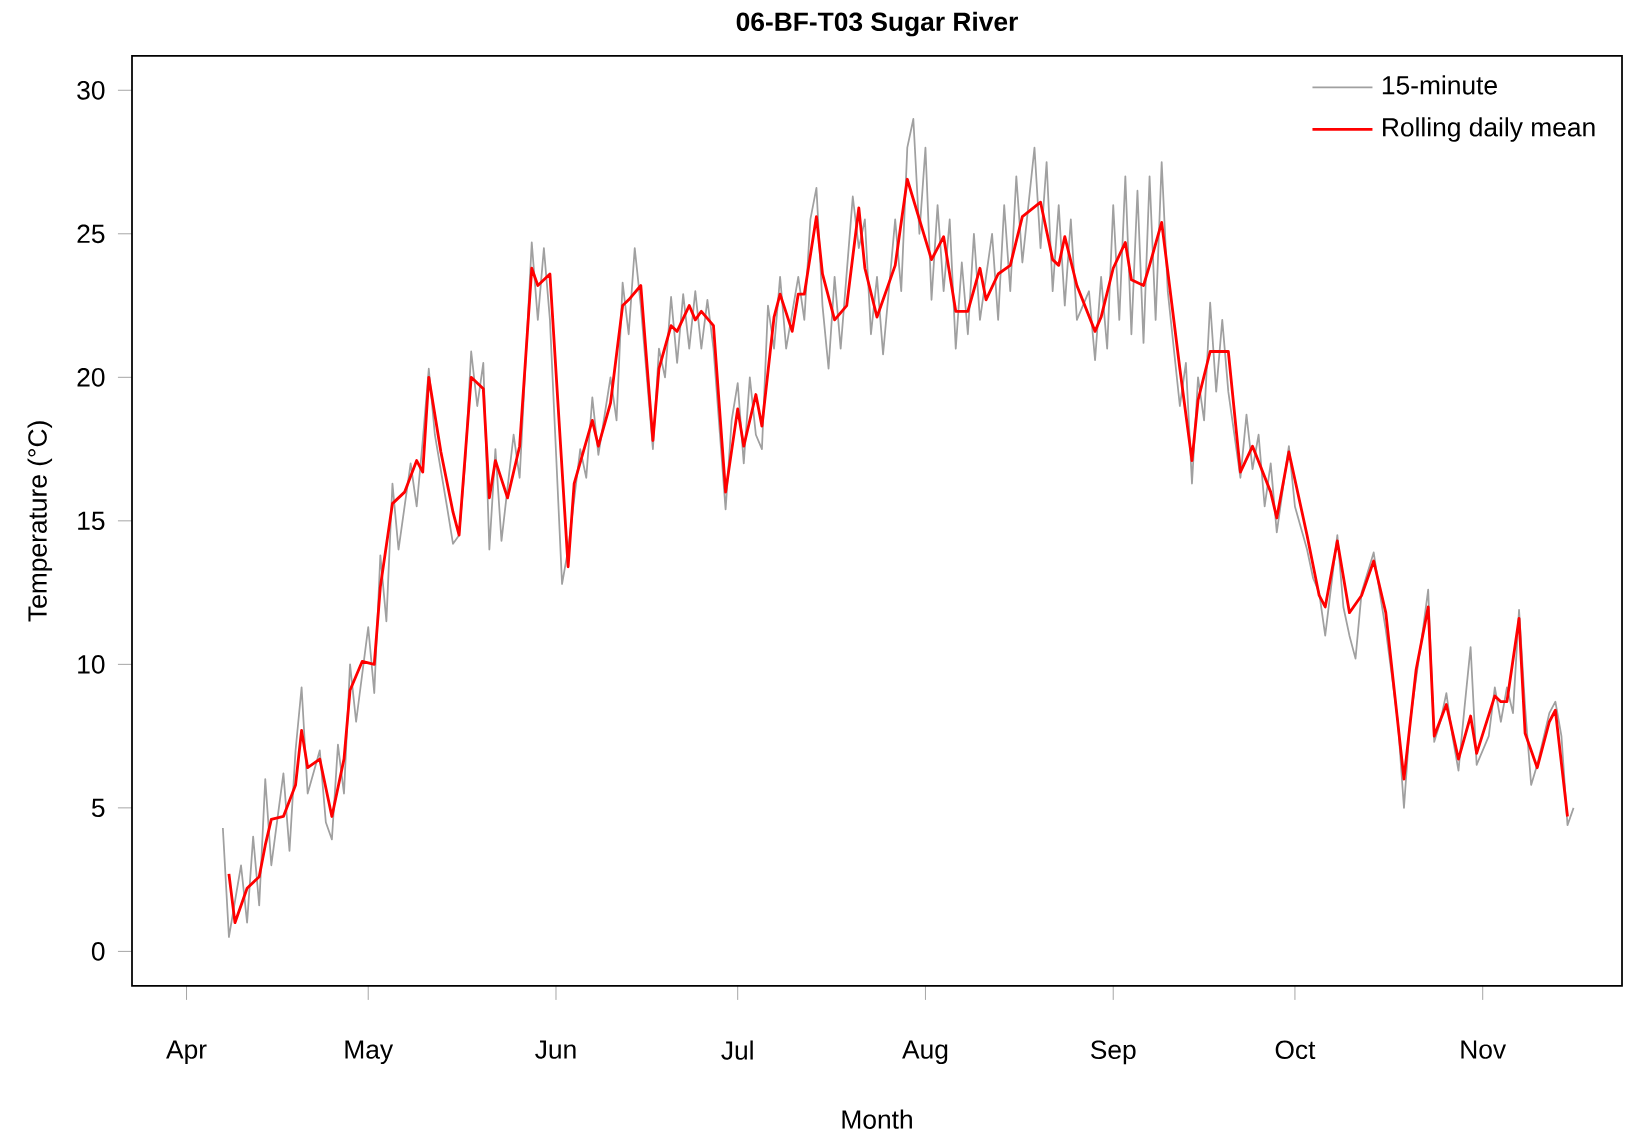 The height and width of the screenshot is (1141, 1633). Describe the element at coordinates (186, 1052) in the screenshot. I see `x-tick-label: Apr` at that location.